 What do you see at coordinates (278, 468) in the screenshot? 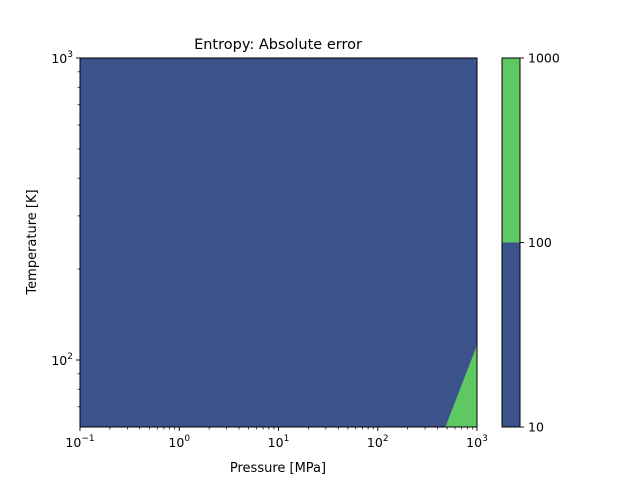
I see `x-axis-label: Pressure [MPa]` at bounding box center [278, 468].